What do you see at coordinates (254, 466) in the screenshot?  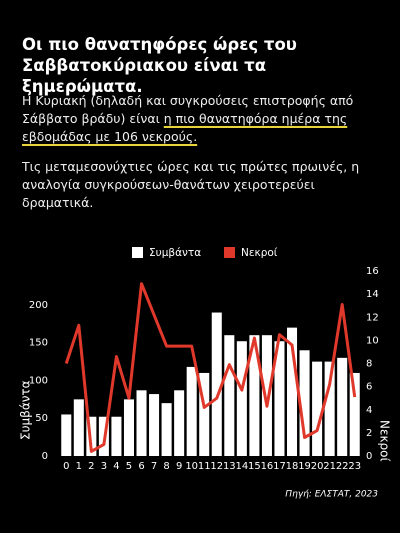 I see `x-tick-label: 15` at bounding box center [254, 466].